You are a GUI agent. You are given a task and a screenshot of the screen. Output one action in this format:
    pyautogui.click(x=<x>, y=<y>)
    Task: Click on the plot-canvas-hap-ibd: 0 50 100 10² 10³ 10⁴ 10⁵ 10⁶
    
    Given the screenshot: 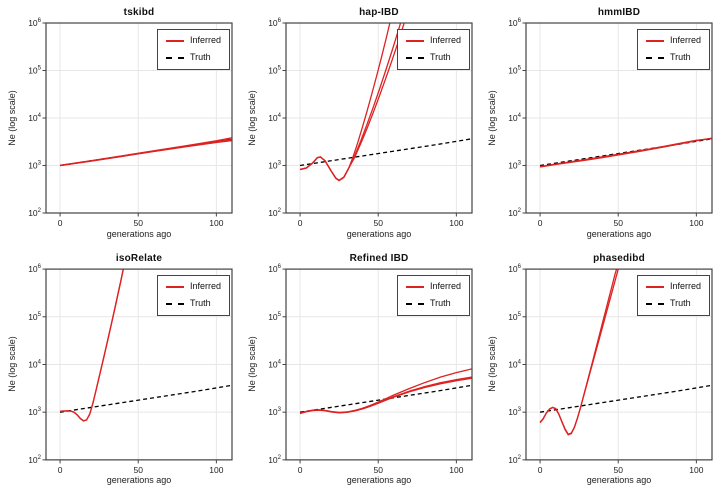 What is the action you would take?
    pyautogui.click(x=370, y=123)
    